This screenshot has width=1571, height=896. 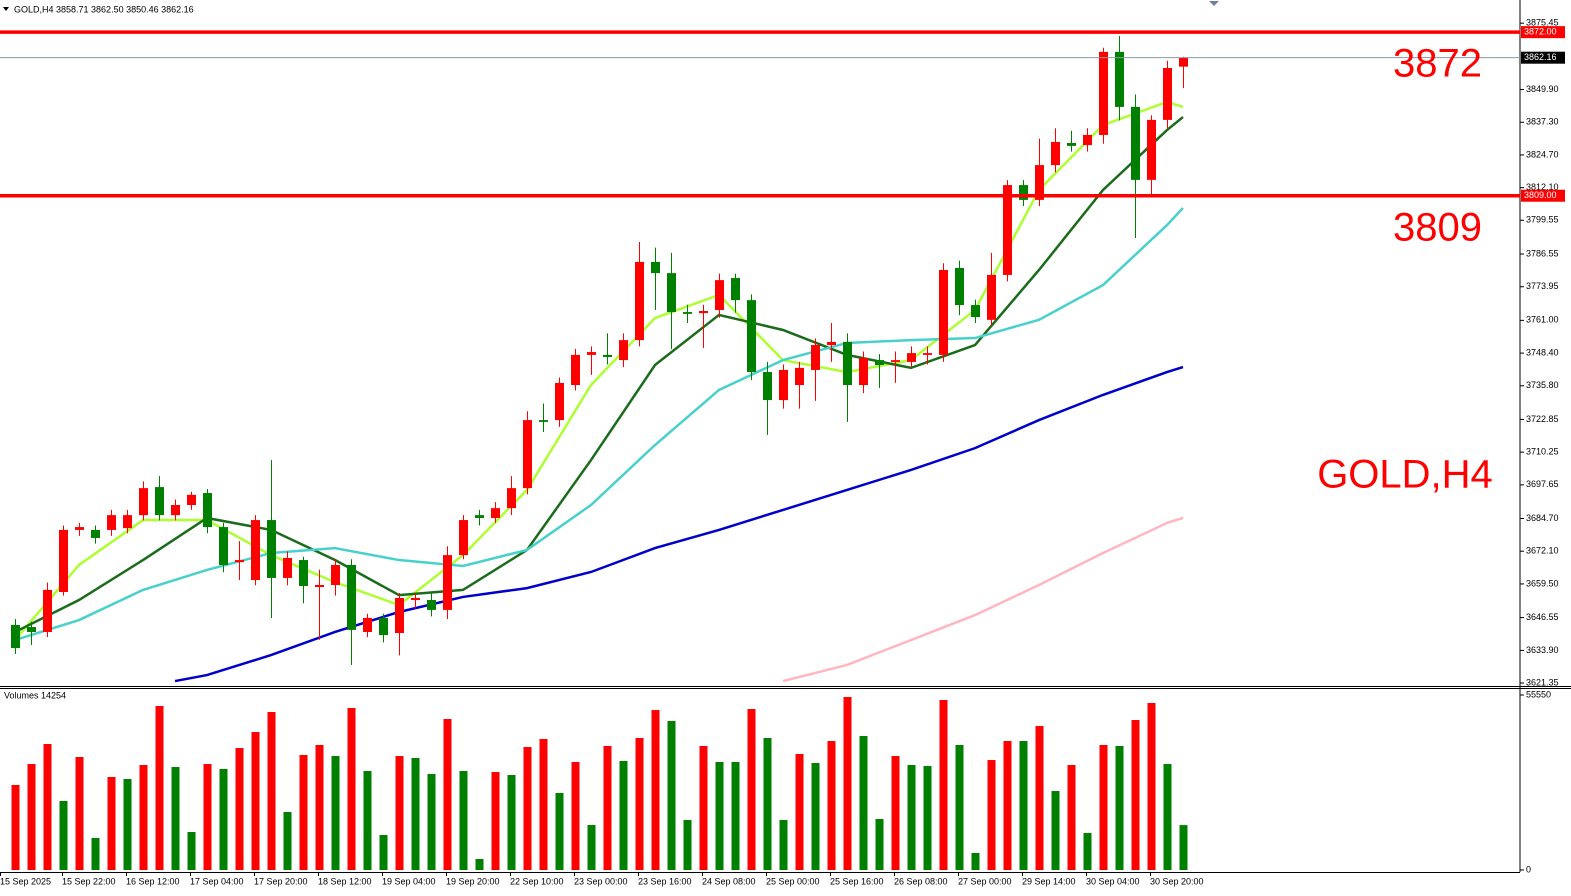 What do you see at coordinates (1542, 89) in the screenshot?
I see `y-tick-label: 3849.90` at bounding box center [1542, 89].